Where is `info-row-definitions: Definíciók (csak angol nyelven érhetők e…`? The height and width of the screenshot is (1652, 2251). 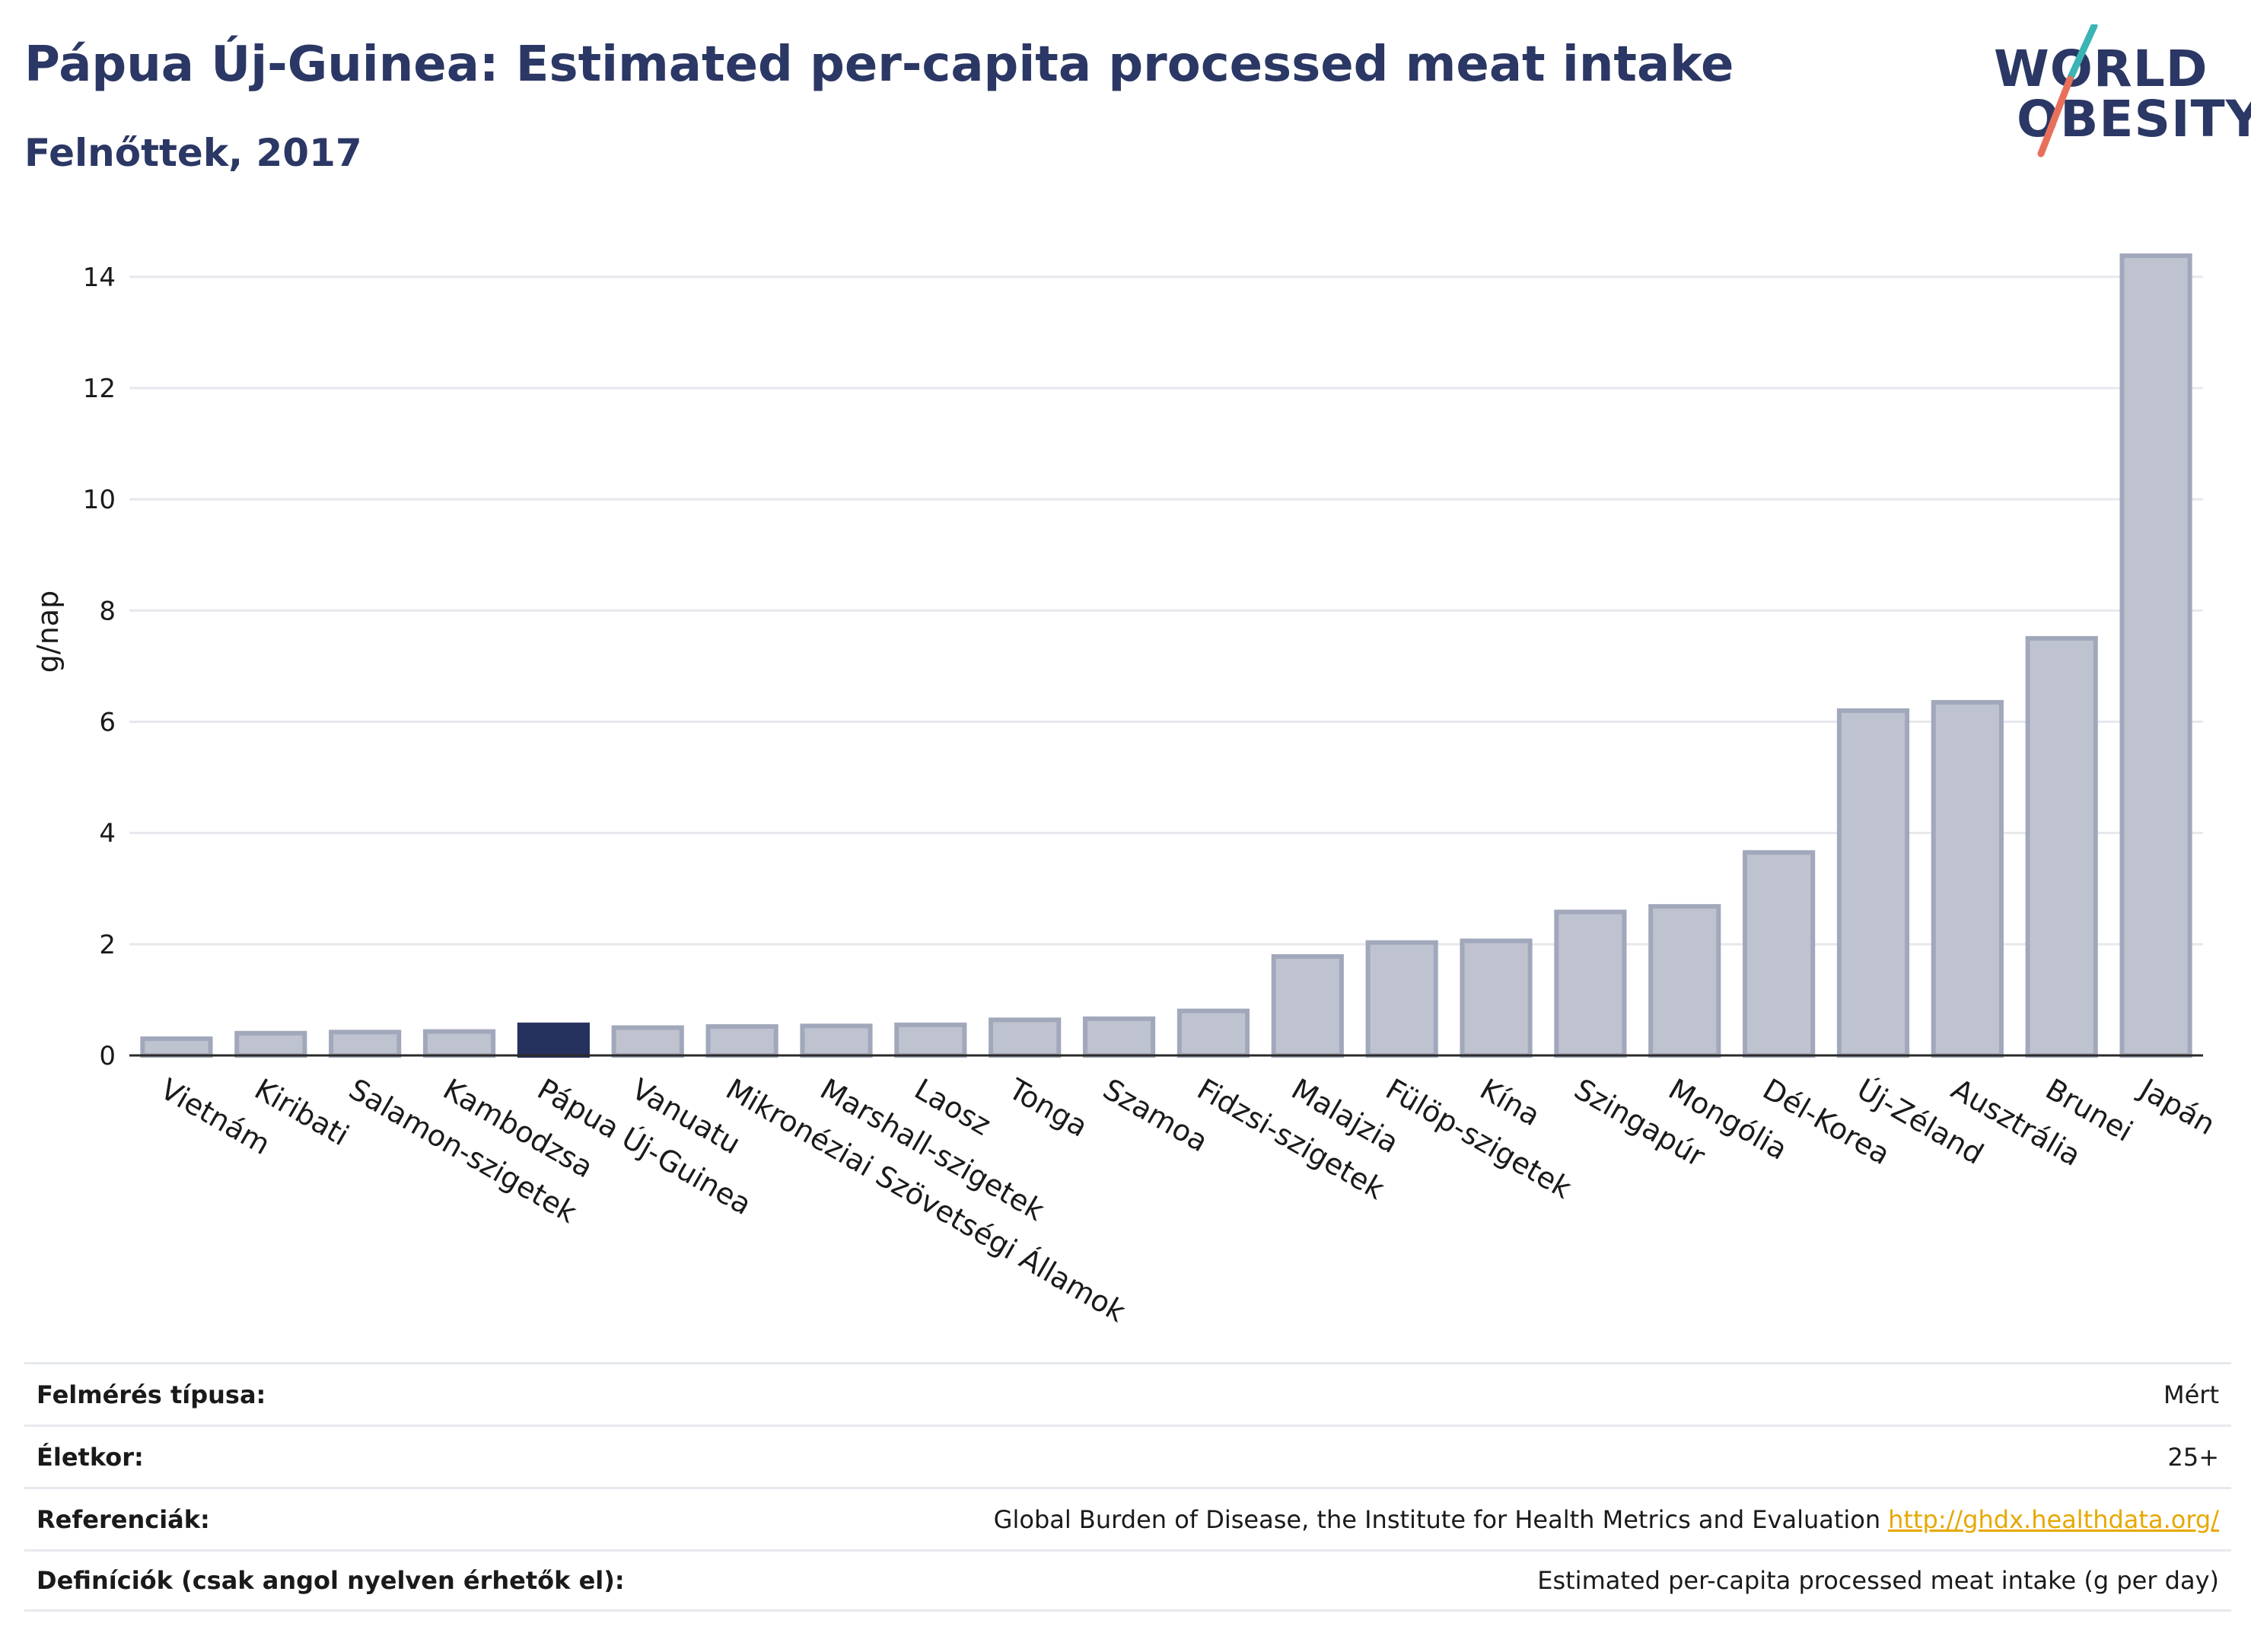 info-row-definitions: Definíciók (csak angol nyelven érhetők e… is located at coordinates (1127, 1580).